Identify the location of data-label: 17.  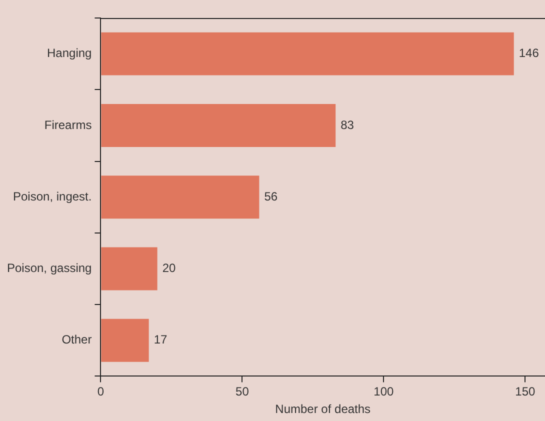
(161, 339).